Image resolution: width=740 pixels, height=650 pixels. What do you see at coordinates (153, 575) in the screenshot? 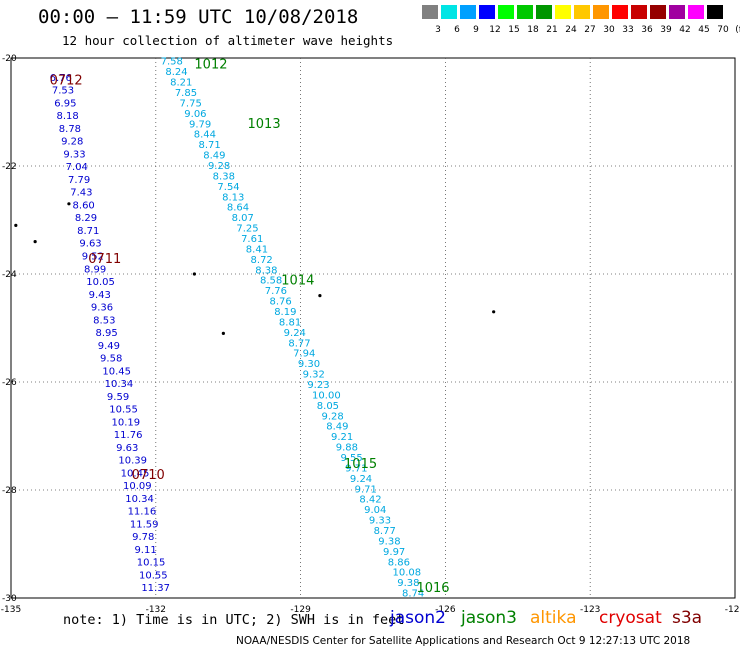
I see `wave-height-value: 10.55` at bounding box center [153, 575].